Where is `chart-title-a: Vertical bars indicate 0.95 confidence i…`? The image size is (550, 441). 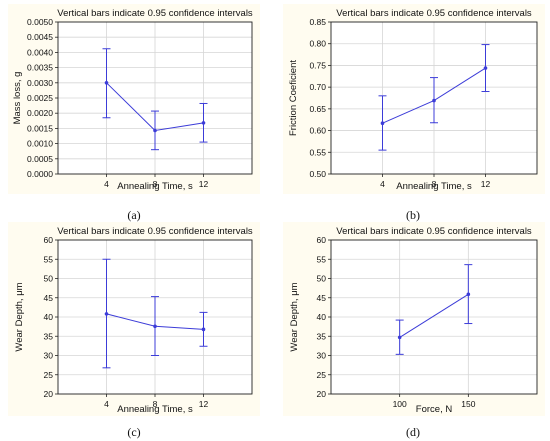
chart-title-a: Vertical bars indicate 0.95 confidence i… is located at coordinates (155, 13).